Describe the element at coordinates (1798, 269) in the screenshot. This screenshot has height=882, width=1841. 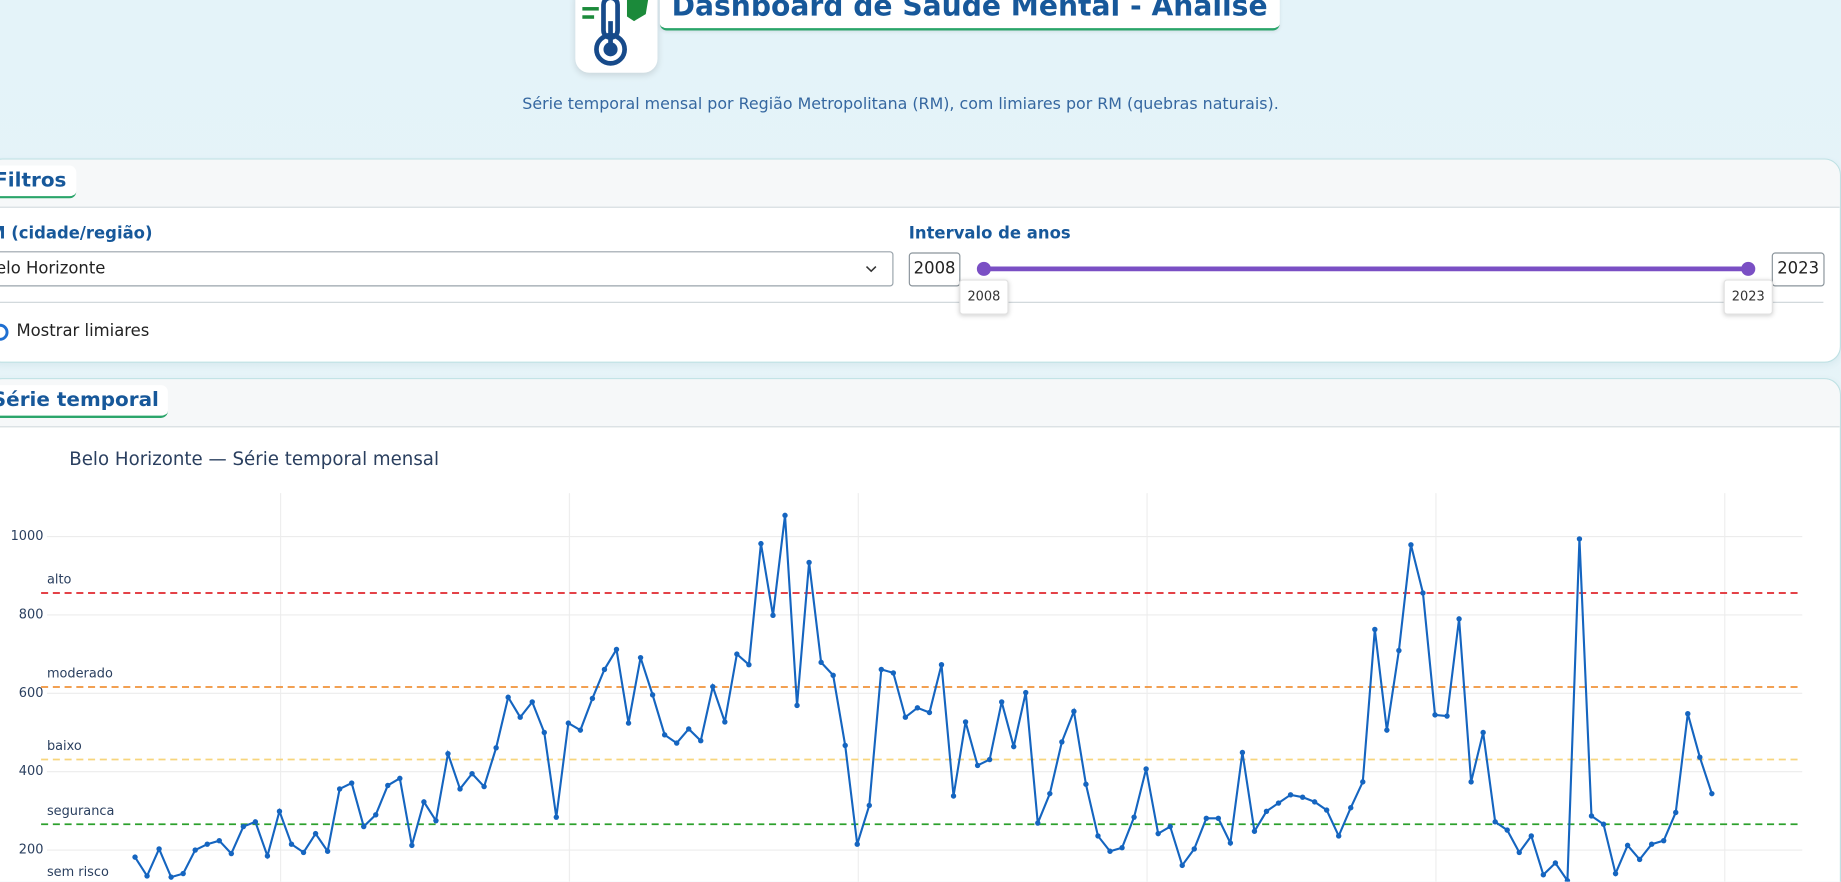
I see `year-end-input: 2023` at that location.